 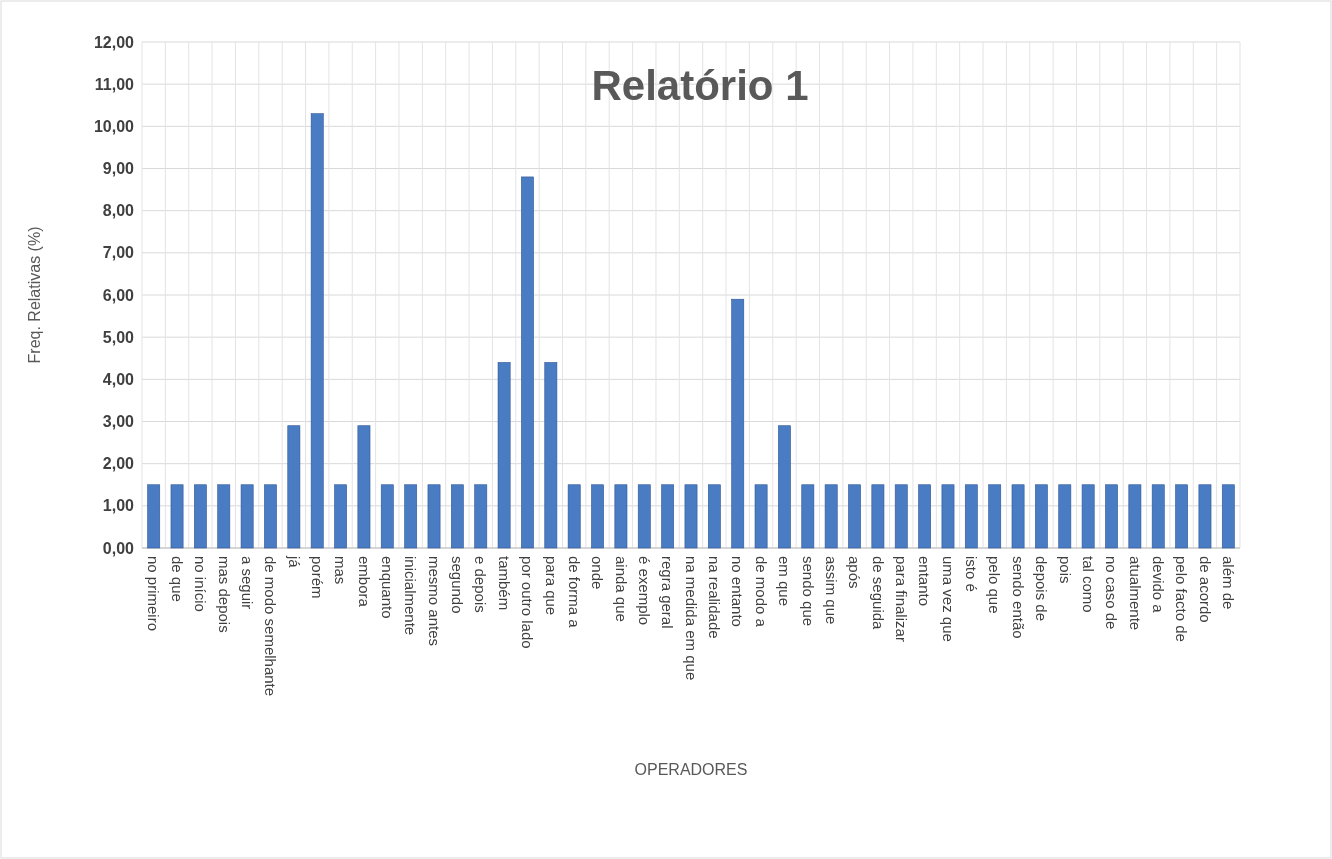 What do you see at coordinates (668, 592) in the screenshot?
I see `x-tick-label: regra geral` at bounding box center [668, 592].